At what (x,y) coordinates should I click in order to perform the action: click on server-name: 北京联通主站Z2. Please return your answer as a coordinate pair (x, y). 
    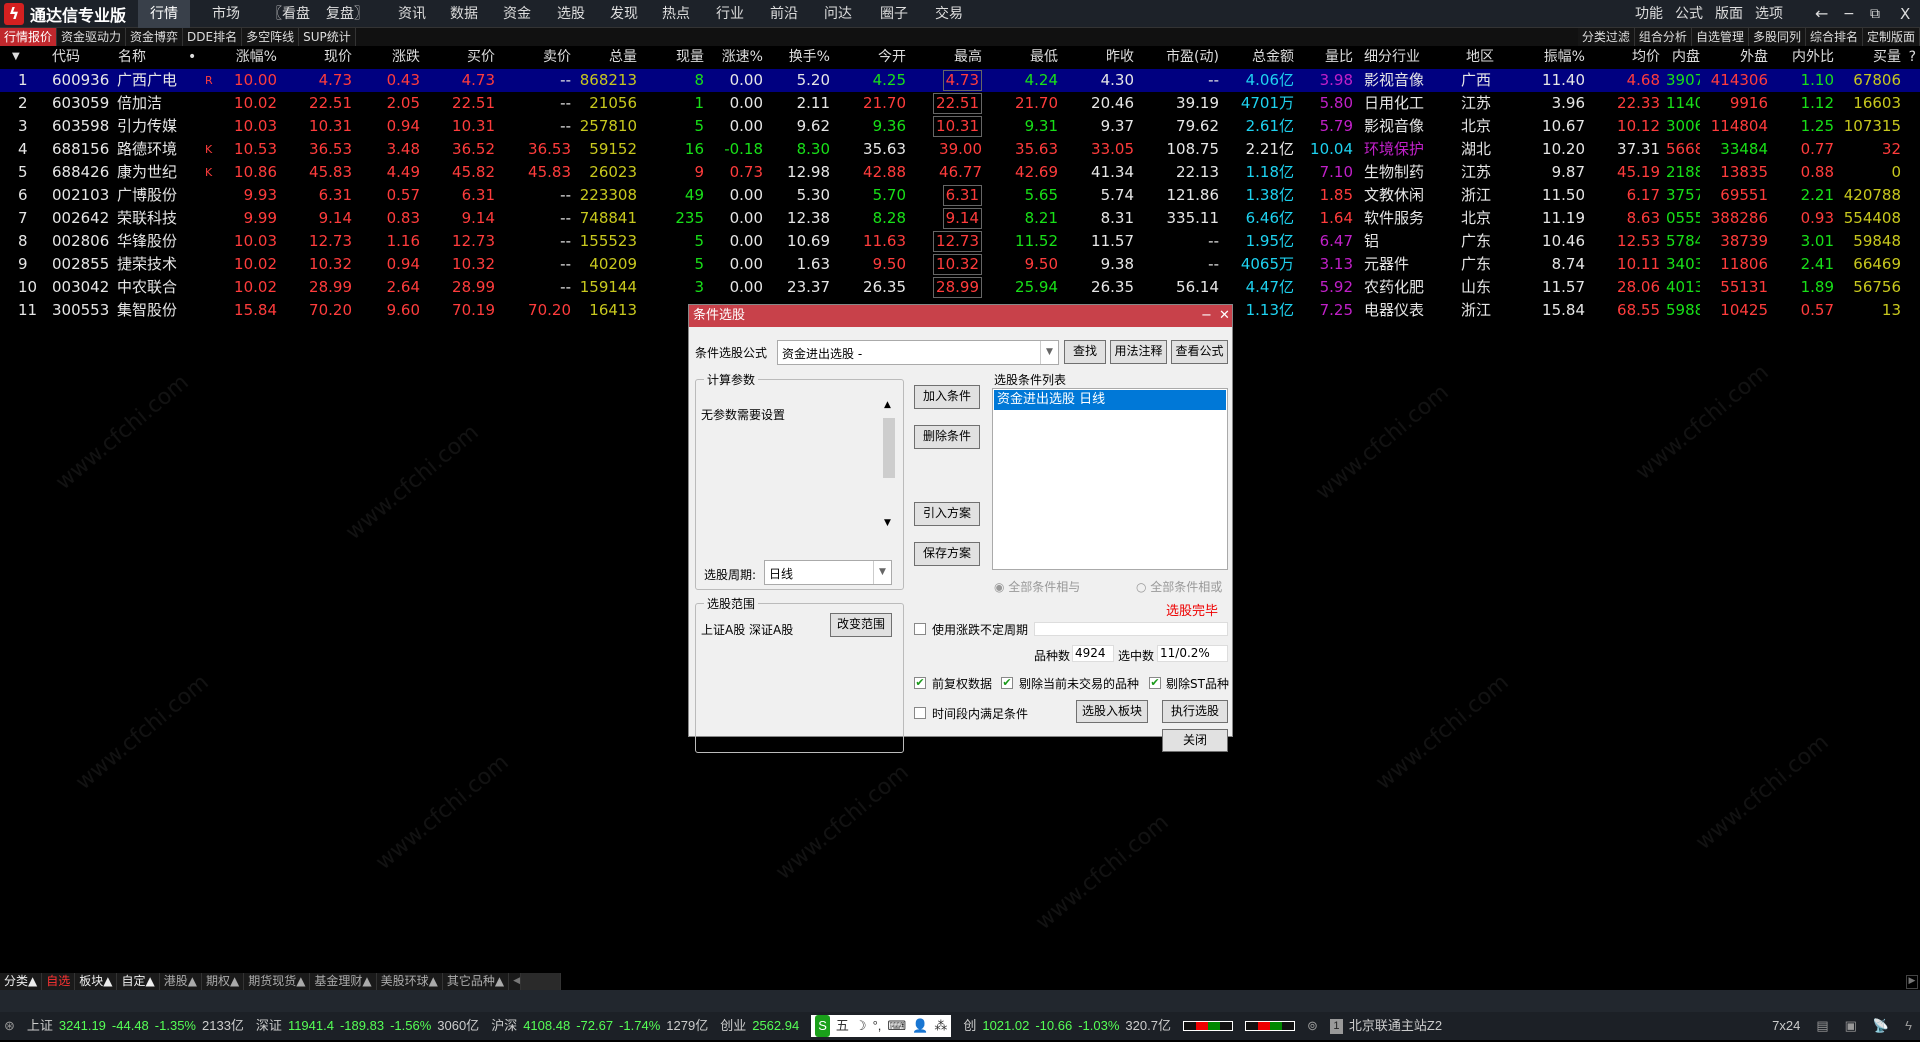
    Looking at the image, I should click on (1395, 1025).